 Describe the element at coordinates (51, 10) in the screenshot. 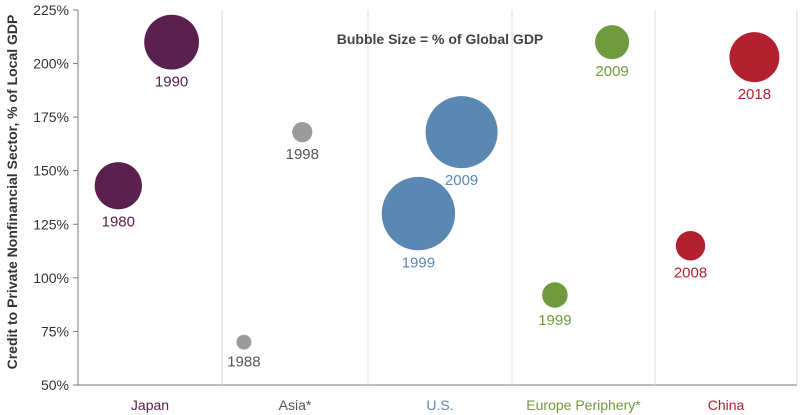

I see `y-tick-label: 225%` at that location.